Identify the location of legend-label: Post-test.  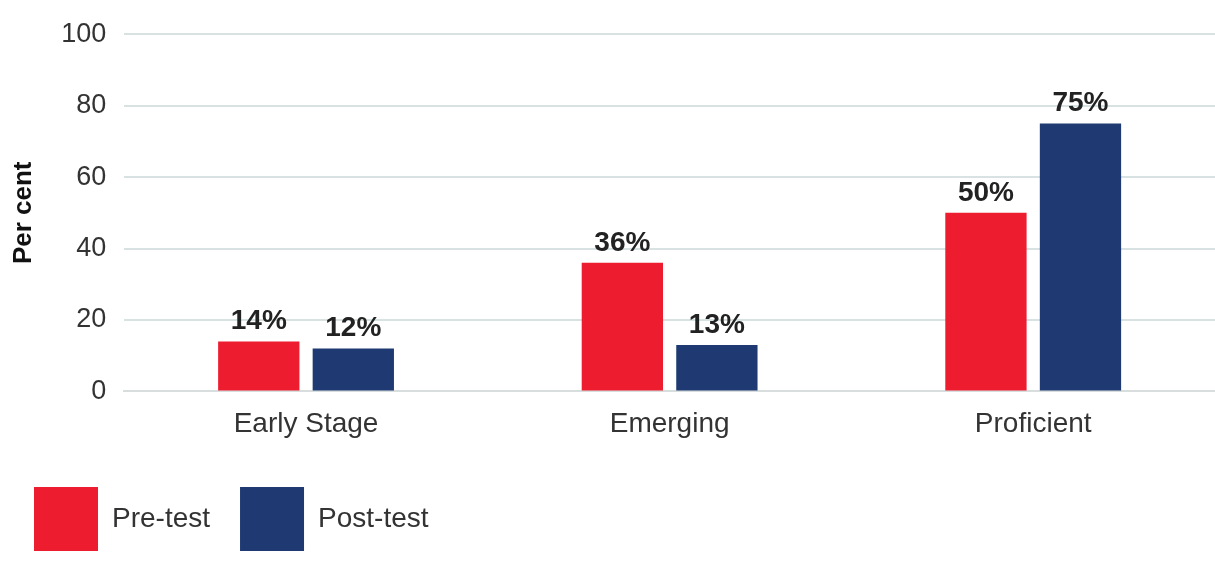
(373, 517).